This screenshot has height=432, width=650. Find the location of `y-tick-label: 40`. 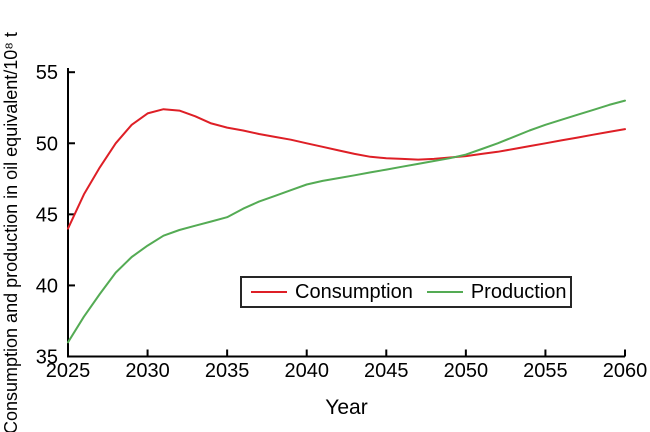

y-tick-label: 40 is located at coordinates (47, 286).